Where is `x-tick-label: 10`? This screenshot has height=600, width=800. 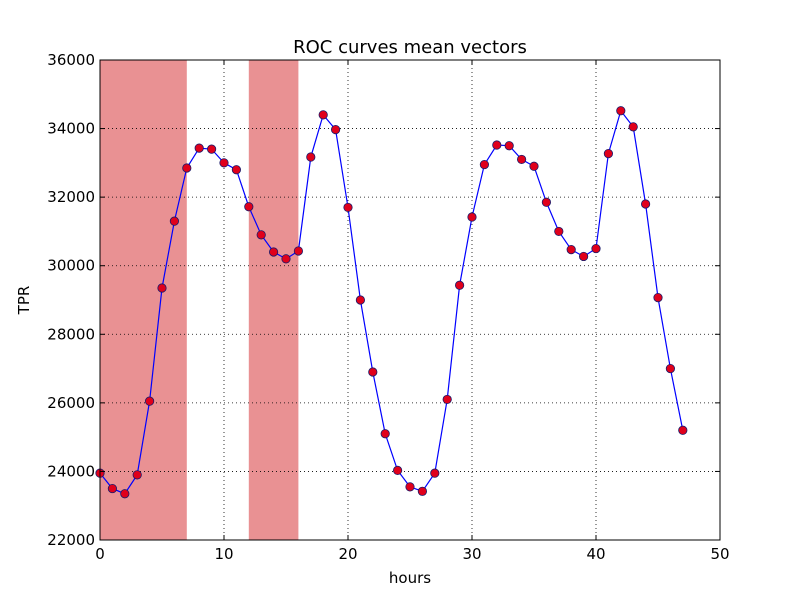
x-tick-label: 10 is located at coordinates (223, 554).